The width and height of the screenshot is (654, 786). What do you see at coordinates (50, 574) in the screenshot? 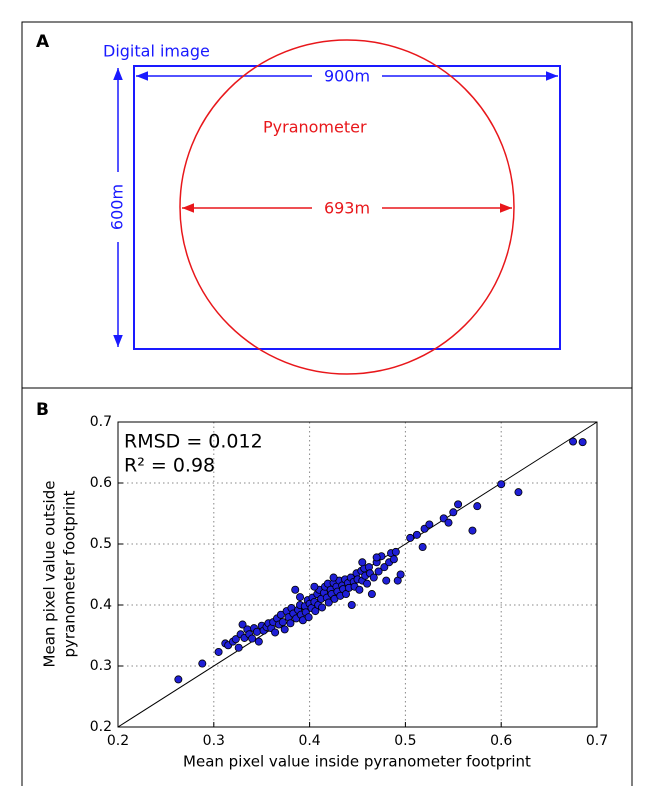
I see `y-axis-label: Mean pixel value outside` at bounding box center [50, 574].